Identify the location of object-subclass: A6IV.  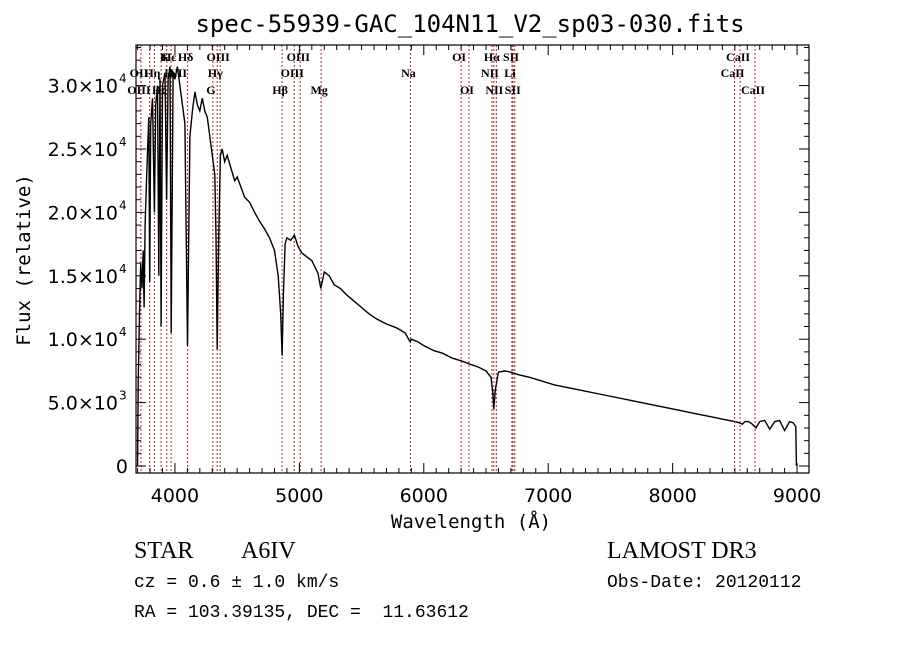
(268, 551).